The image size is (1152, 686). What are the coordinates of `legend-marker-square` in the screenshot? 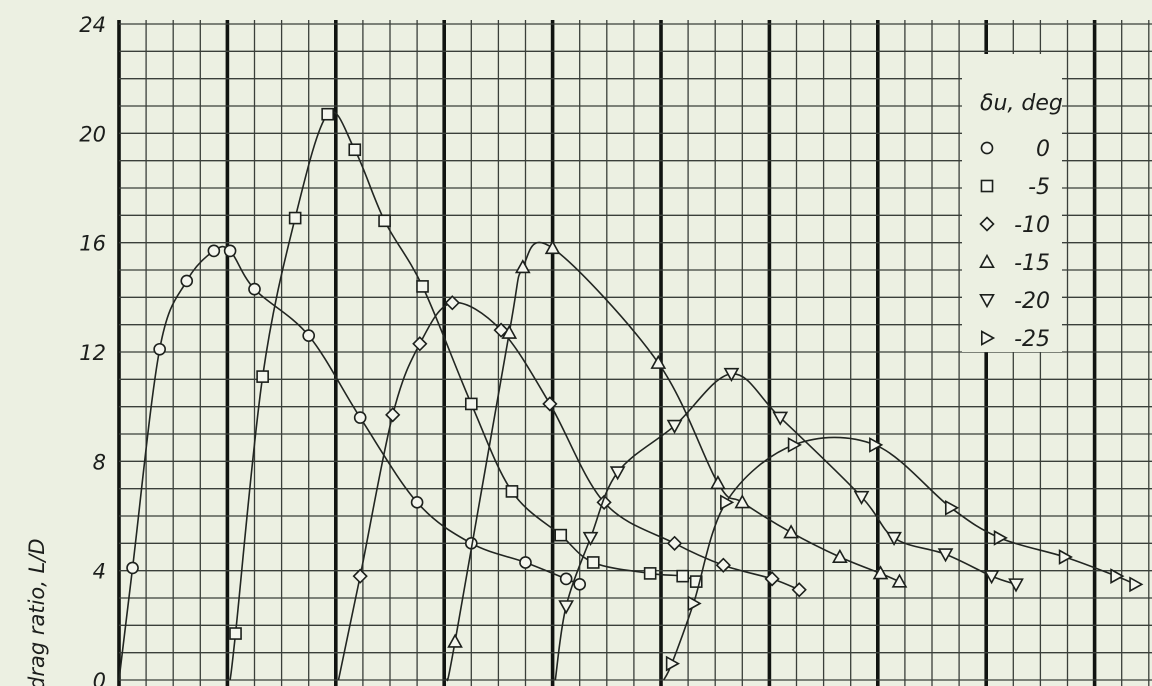 It's located at (987, 186).